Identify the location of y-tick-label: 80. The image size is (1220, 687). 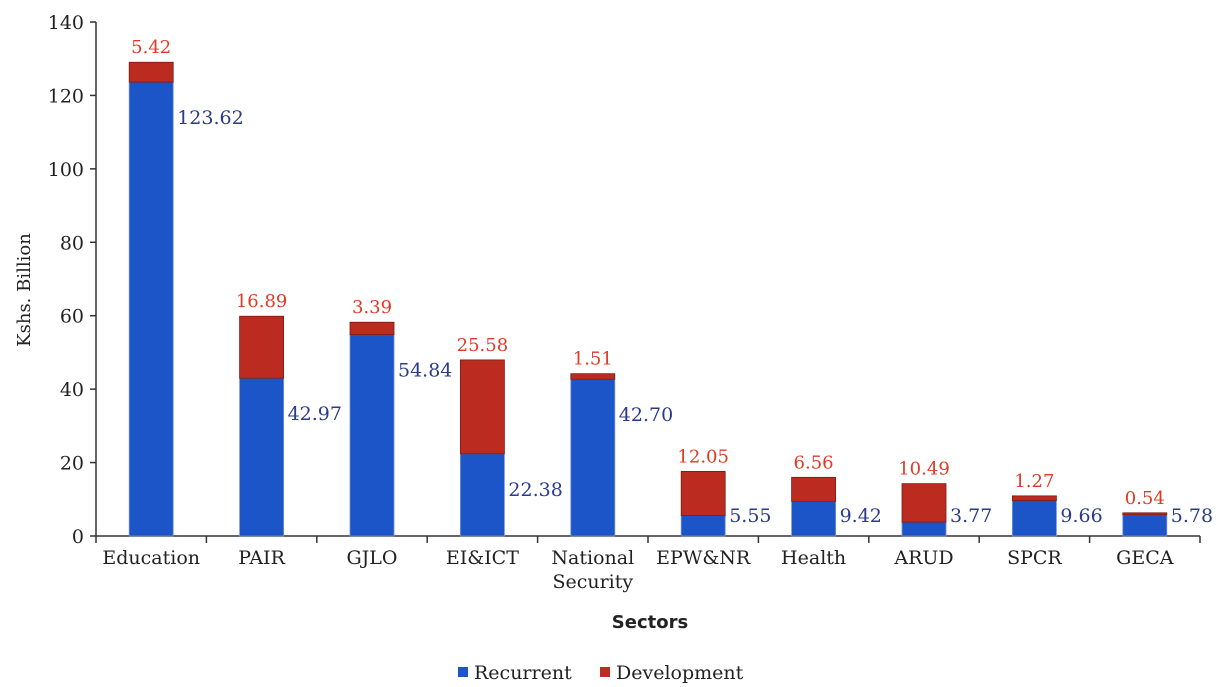
(72, 243).